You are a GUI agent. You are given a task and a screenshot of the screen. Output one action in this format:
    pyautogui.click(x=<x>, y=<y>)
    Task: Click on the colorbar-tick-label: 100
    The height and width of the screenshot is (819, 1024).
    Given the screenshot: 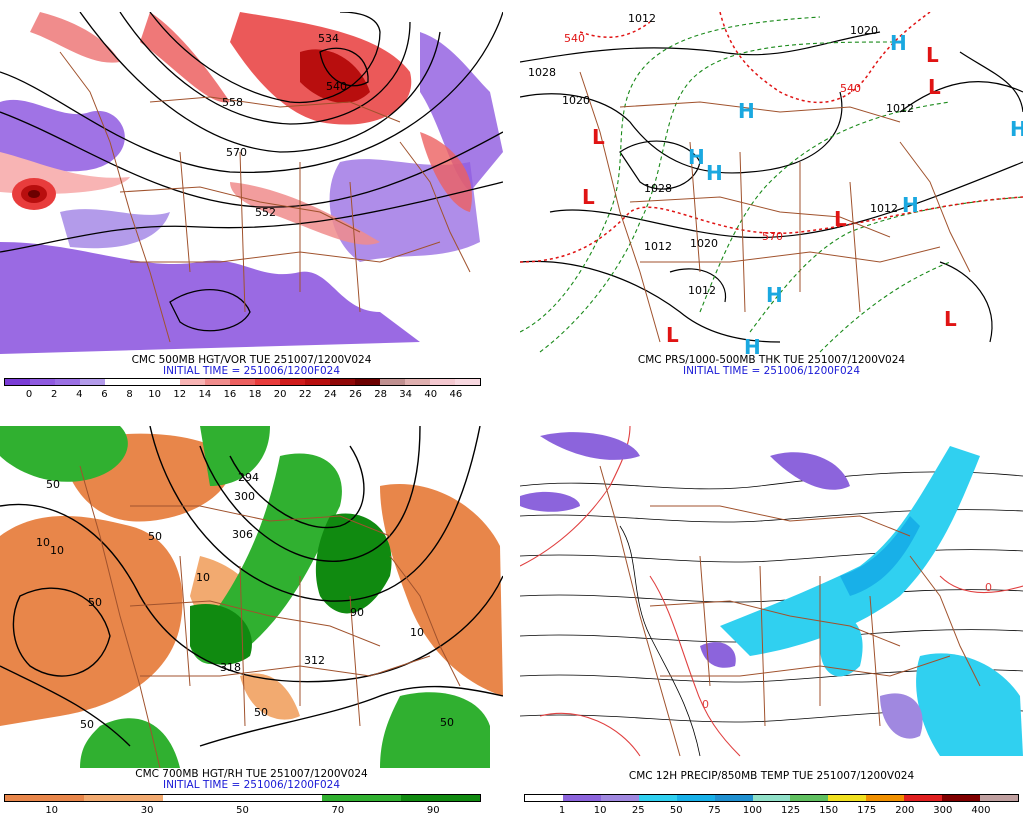 What is the action you would take?
    pyautogui.click(x=752, y=810)
    